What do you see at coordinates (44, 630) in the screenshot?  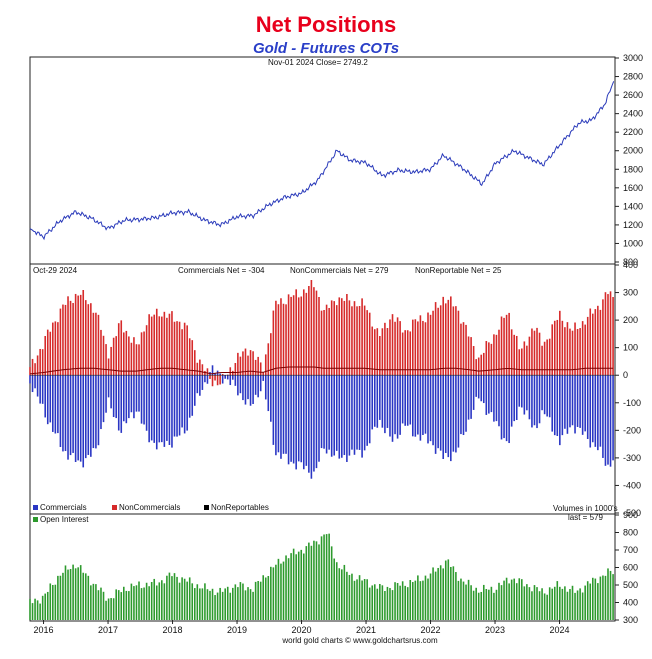 I see `x-axis-tick-label: 2016` at bounding box center [44, 630].